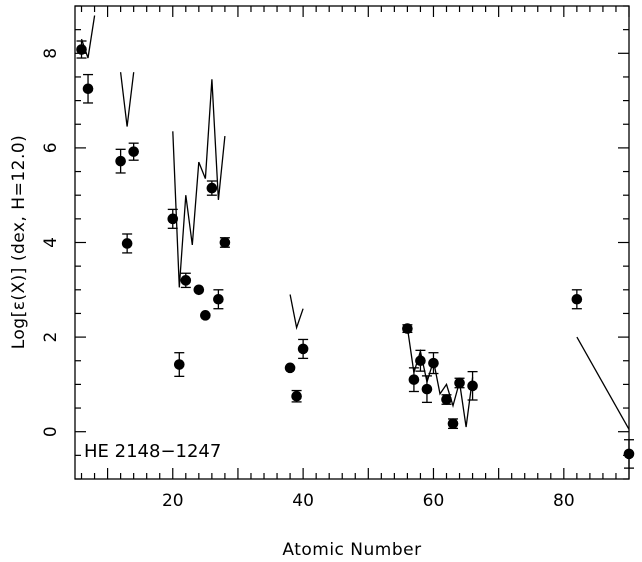  Describe the element at coordinates (564, 501) in the screenshot. I see `x-tick-label: 80` at that location.